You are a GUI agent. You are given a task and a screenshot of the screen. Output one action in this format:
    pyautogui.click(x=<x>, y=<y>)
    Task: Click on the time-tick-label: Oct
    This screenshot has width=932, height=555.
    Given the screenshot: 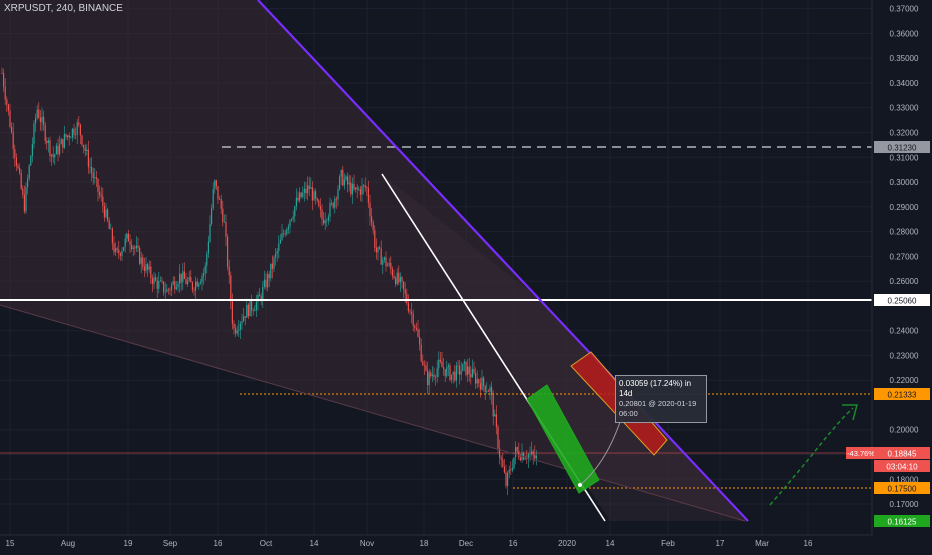 What is the action you would take?
    pyautogui.click(x=266, y=543)
    